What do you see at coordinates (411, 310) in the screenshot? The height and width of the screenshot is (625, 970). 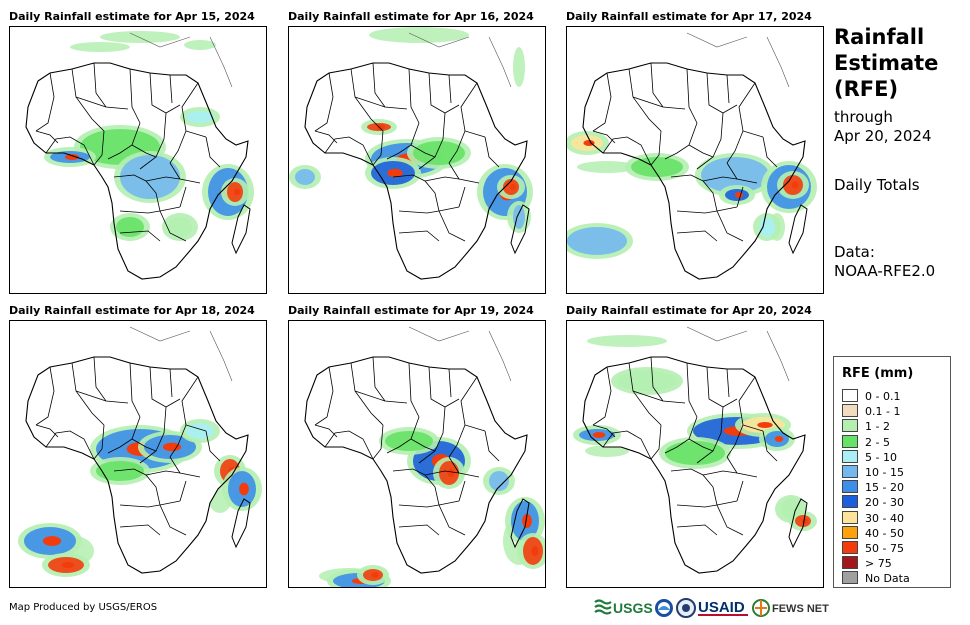 I see `panel-title-apr19: Daily Rainfall estimate for Apr 19, 2024` at bounding box center [411, 310].